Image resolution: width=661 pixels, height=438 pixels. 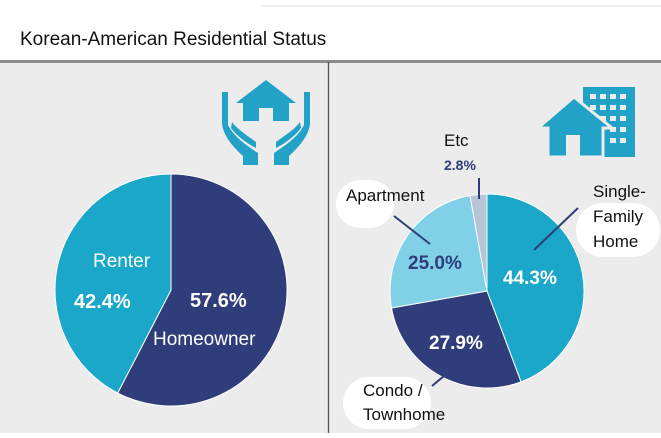 I want to click on leader-line-condo, so click(x=453, y=368).